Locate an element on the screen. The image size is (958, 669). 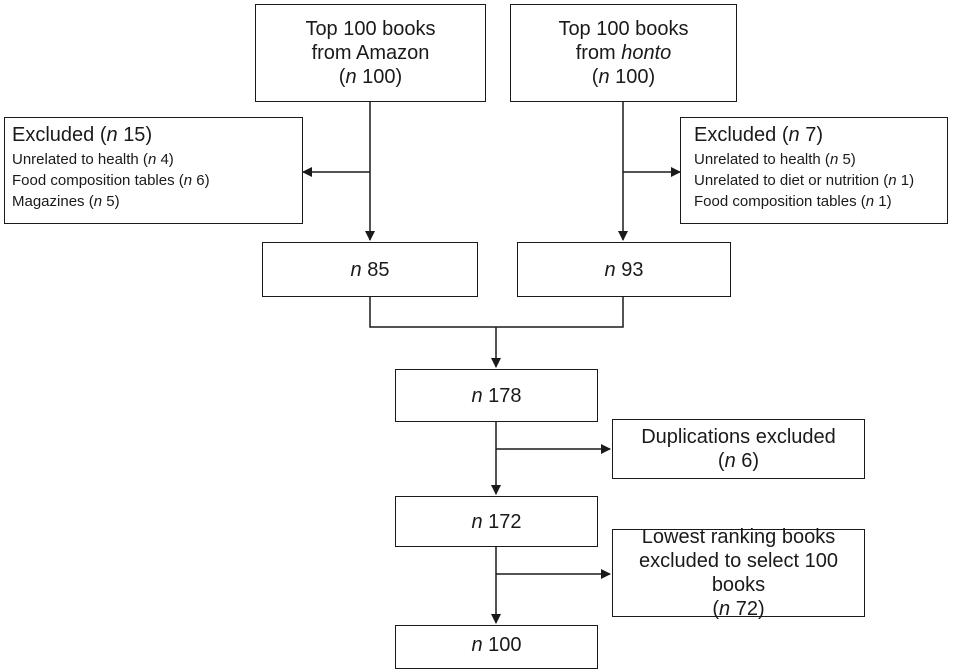
duplications-count: (n 6) is located at coordinates (738, 461).